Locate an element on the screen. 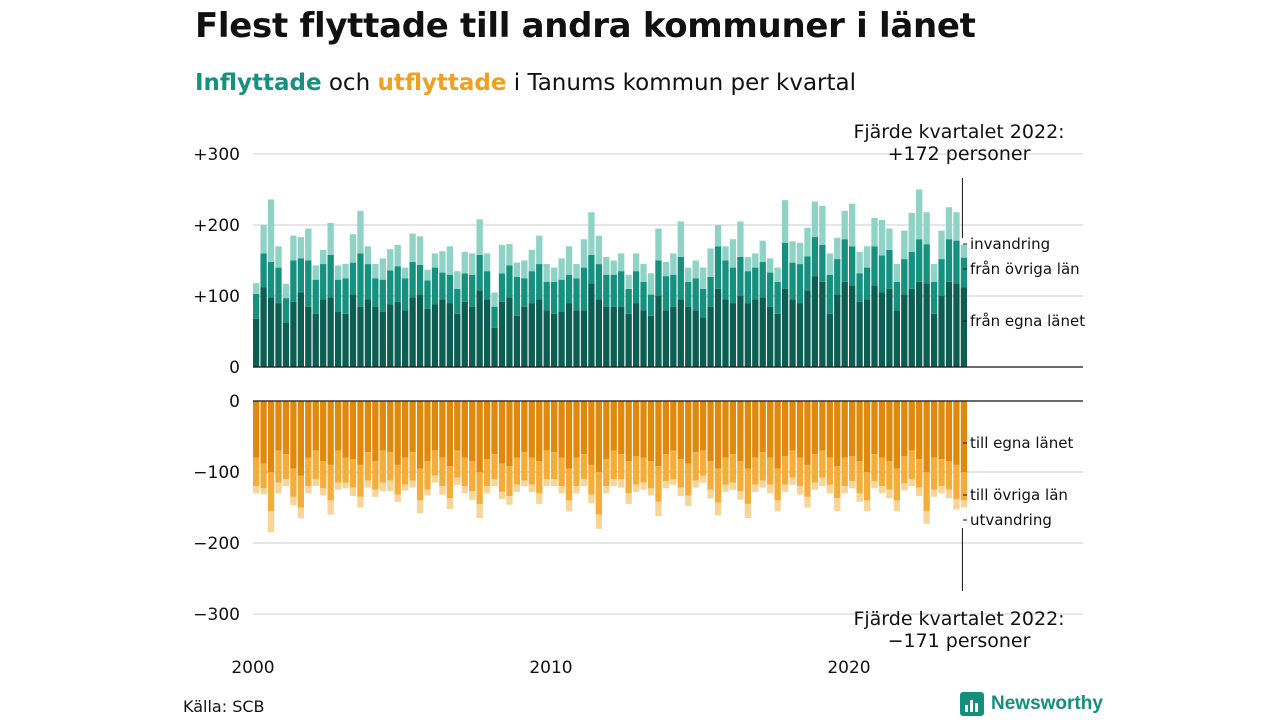 This screenshot has width=1280, height=720. annotation-top-line2: +172 personer is located at coordinates (959, 154).